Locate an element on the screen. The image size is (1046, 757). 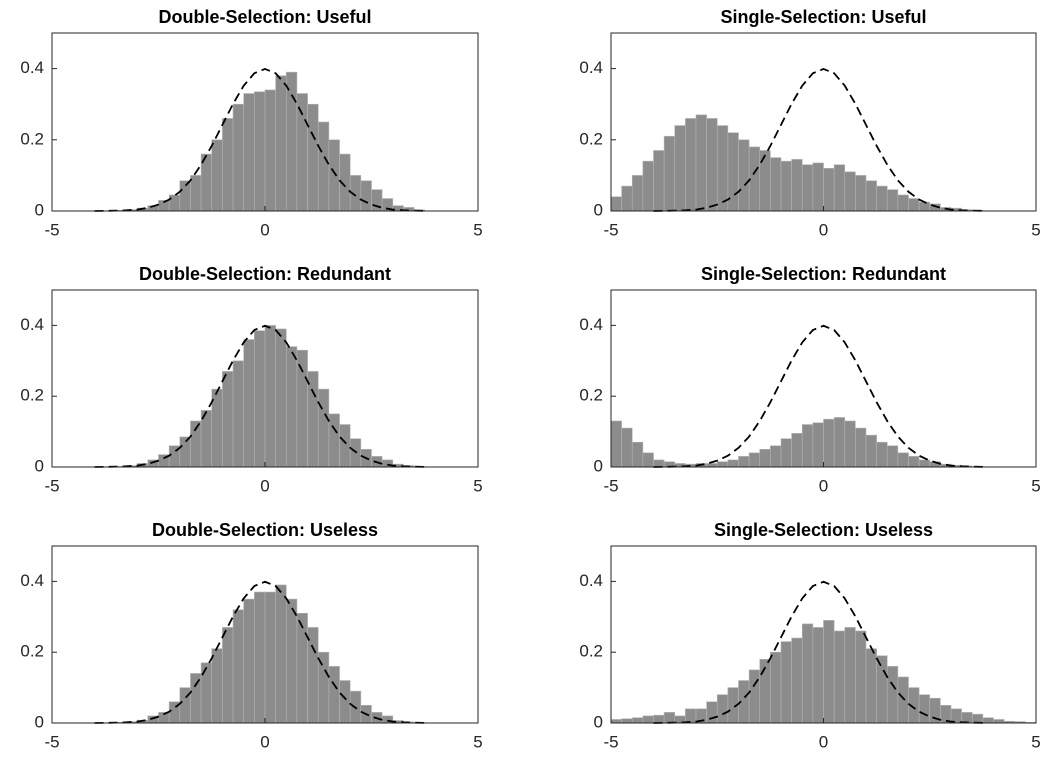
chart-title: Single-Selection: Useful is located at coordinates (823, 17).